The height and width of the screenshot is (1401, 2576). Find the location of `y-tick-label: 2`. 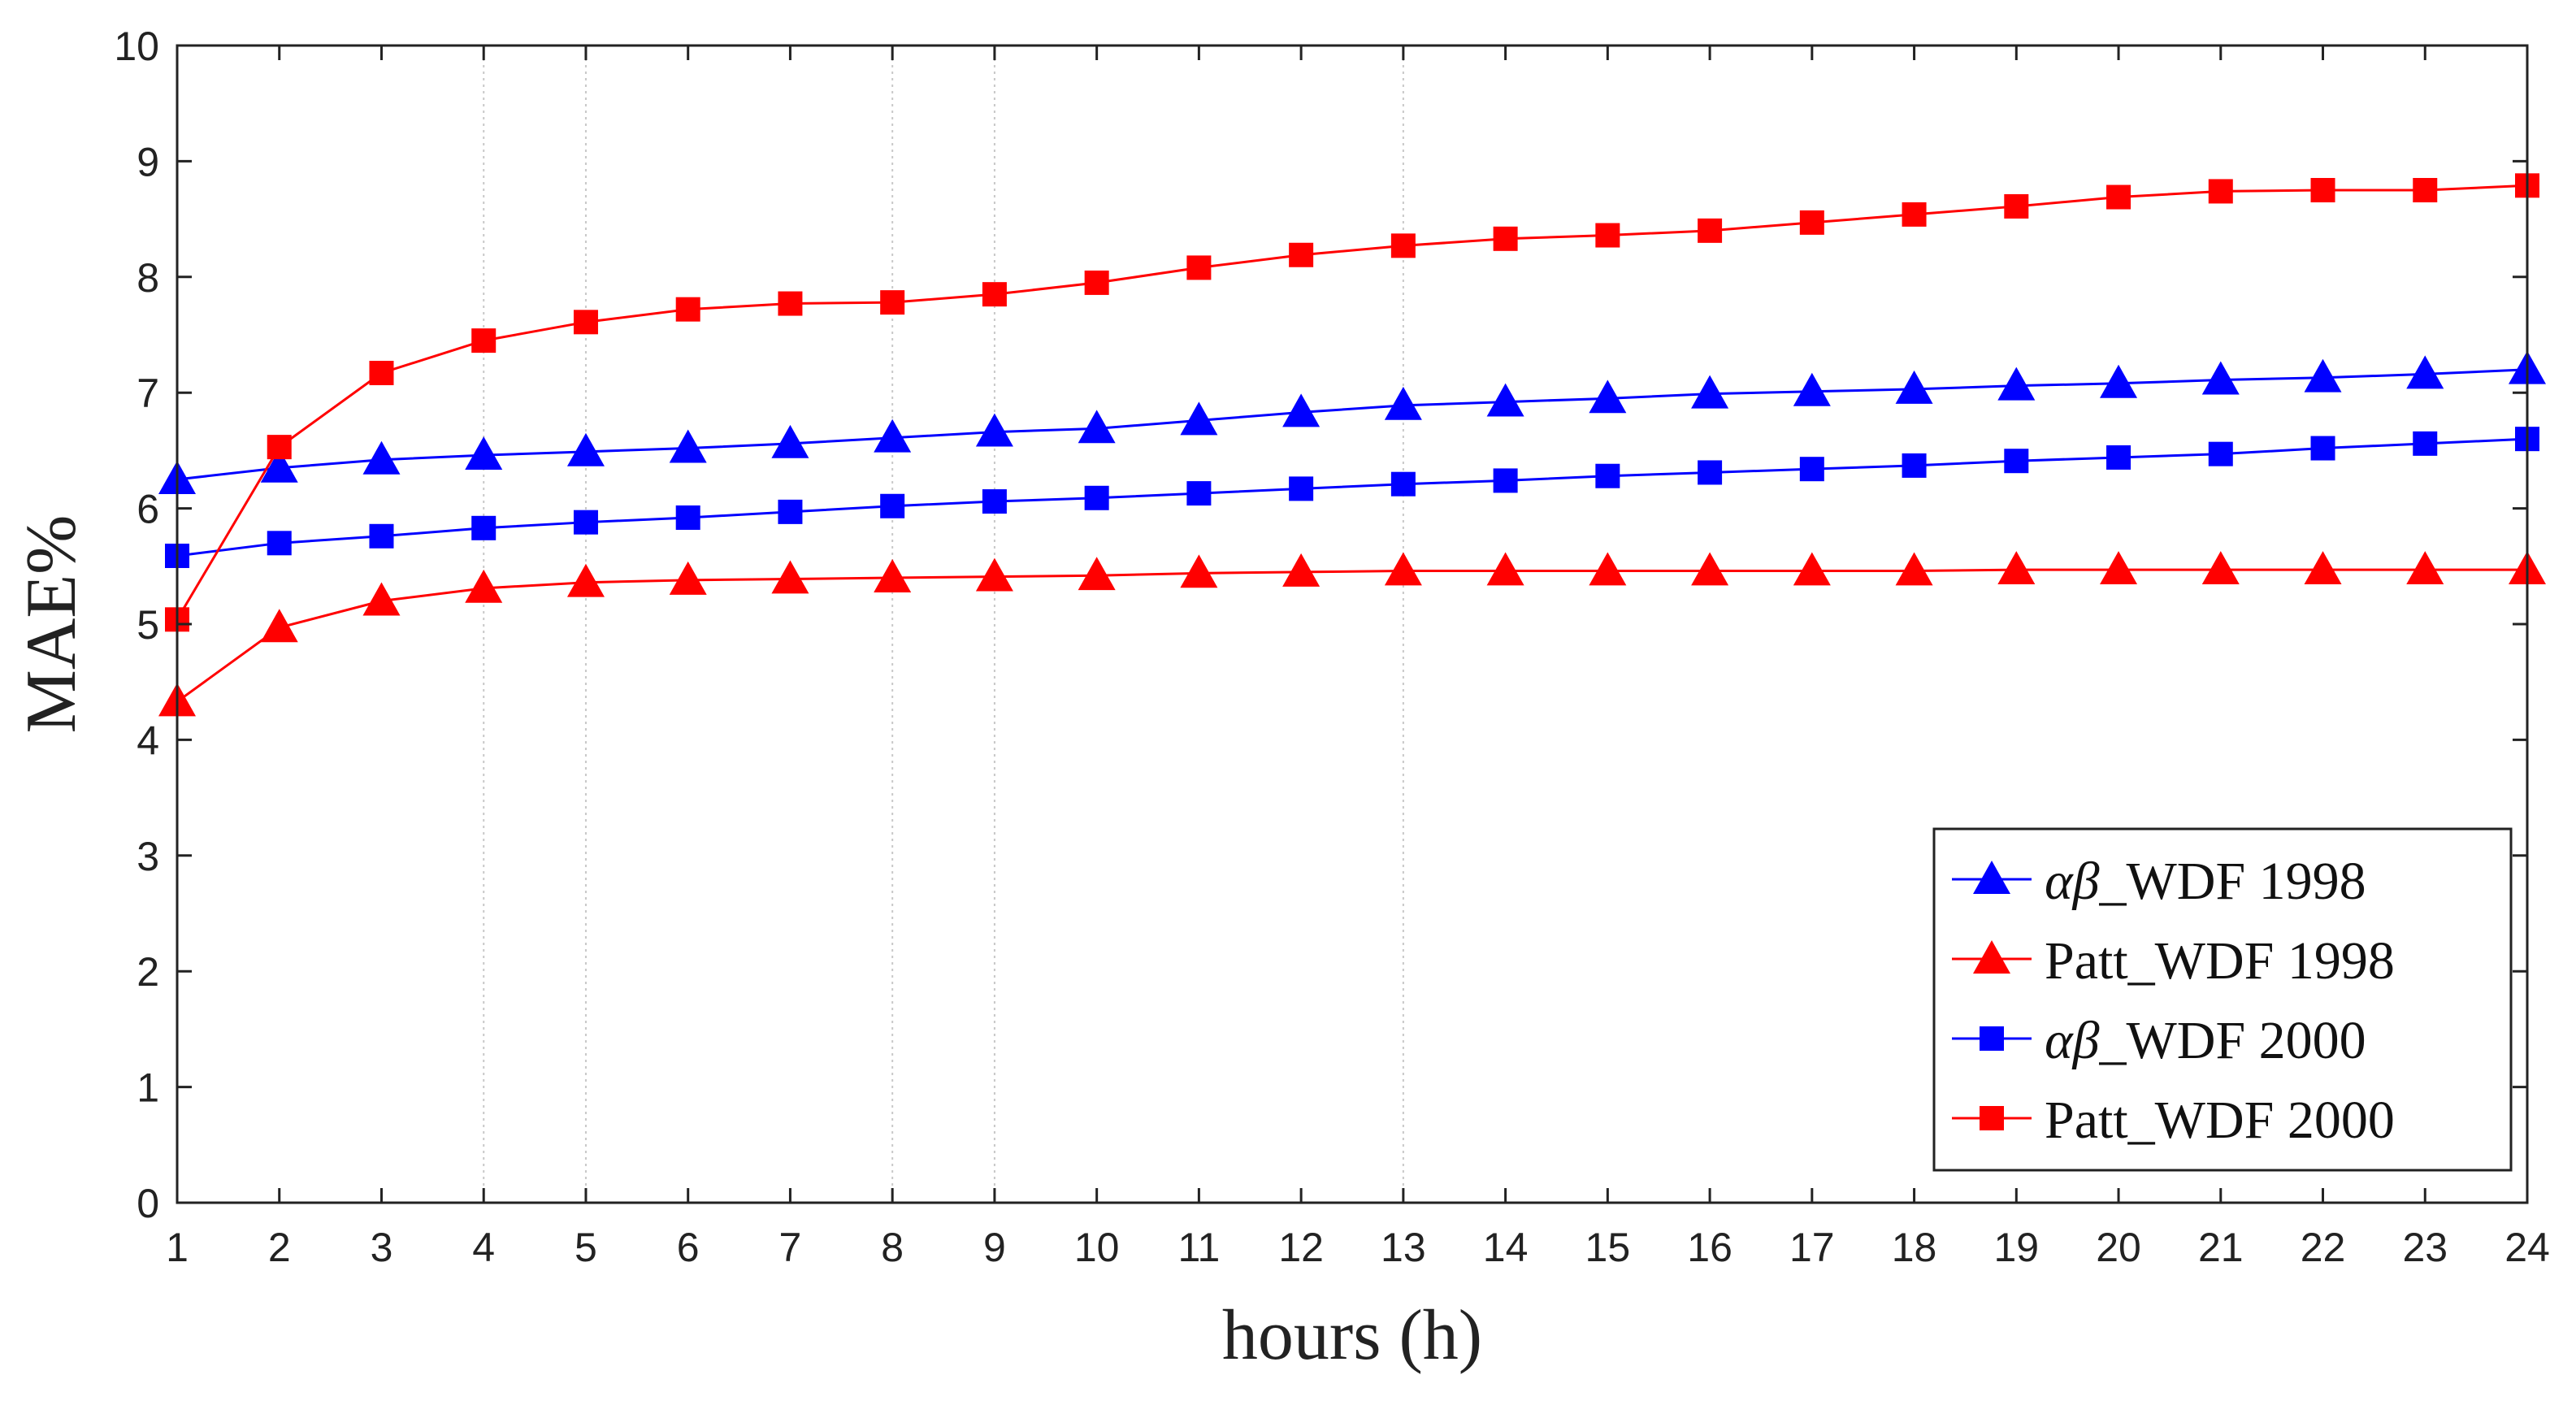

y-tick-label: 2 is located at coordinates (148, 972).